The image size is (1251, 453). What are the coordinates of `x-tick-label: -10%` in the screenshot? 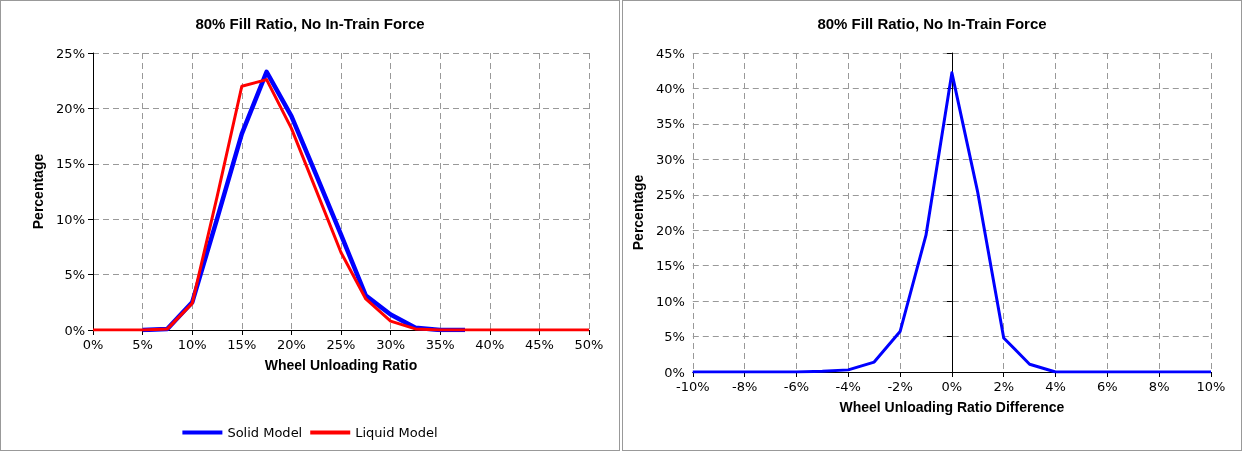 It's located at (693, 386).